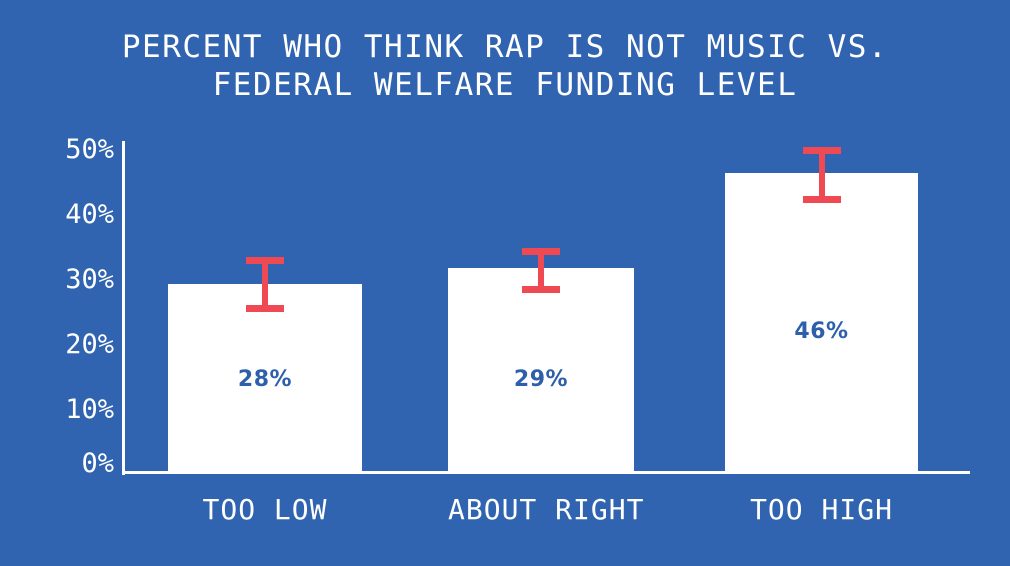  Describe the element at coordinates (265, 509) in the screenshot. I see `x-tick-label-too-low: TOO LOW` at that location.